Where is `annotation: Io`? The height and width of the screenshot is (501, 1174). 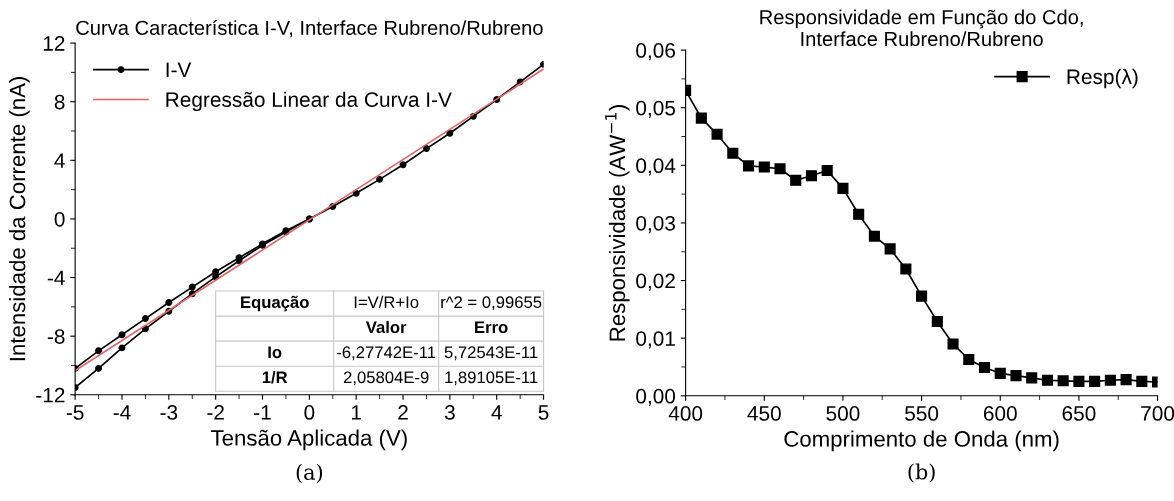 annotation: Io is located at coordinates (275, 352).